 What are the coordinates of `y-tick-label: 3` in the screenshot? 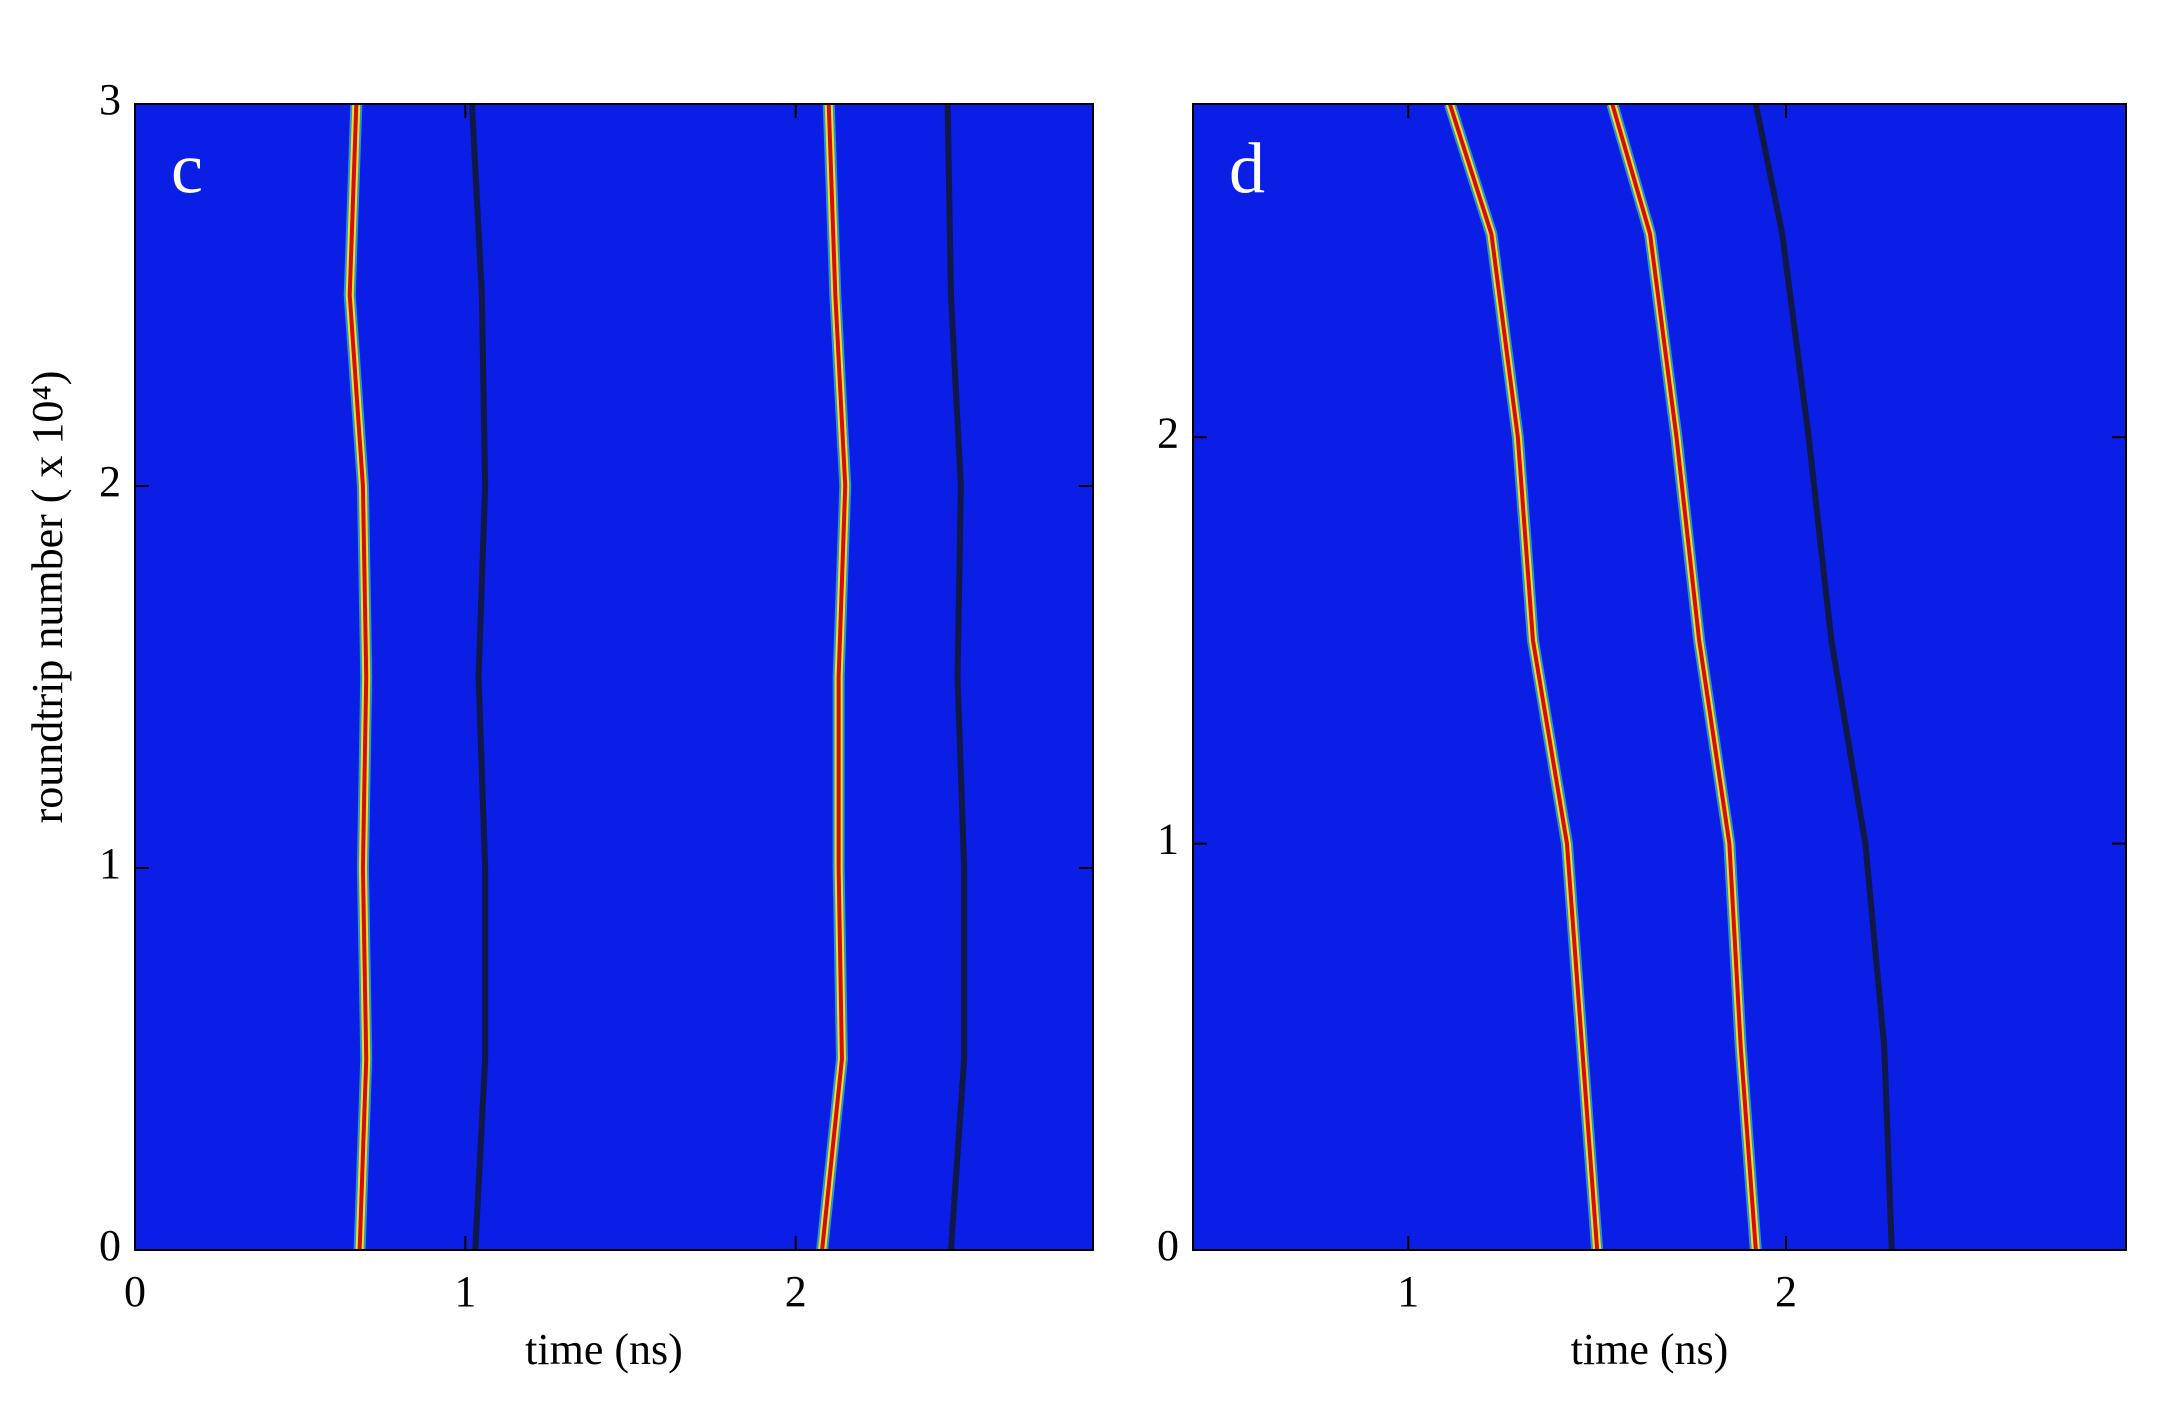 It's located at (110, 99).